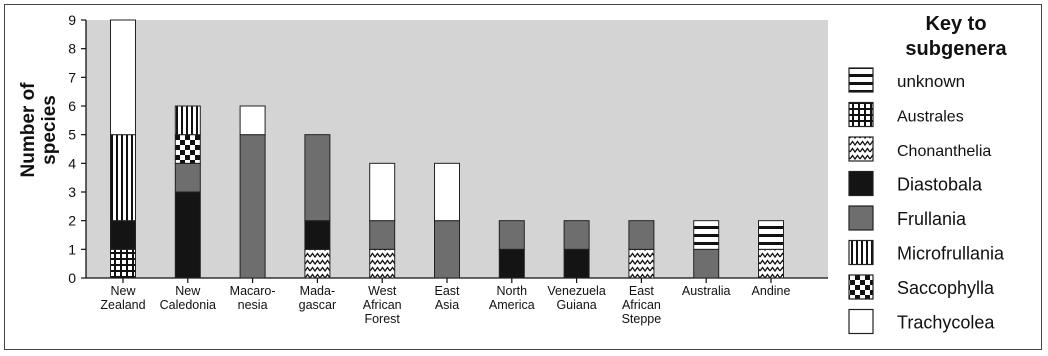 This screenshot has width=1048, height=356. I want to click on x-tick-label: Forest, so click(382, 319).